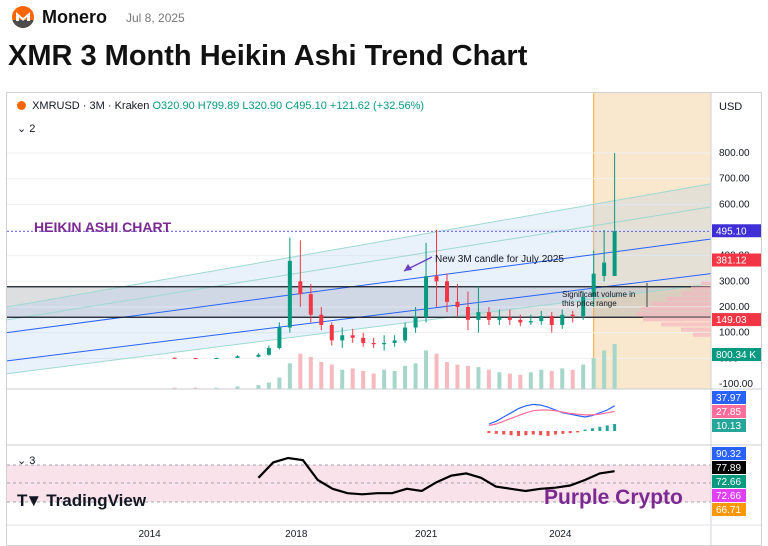  What do you see at coordinates (734, 333) in the screenshot?
I see `y-tick-label: 100.00` at bounding box center [734, 333].